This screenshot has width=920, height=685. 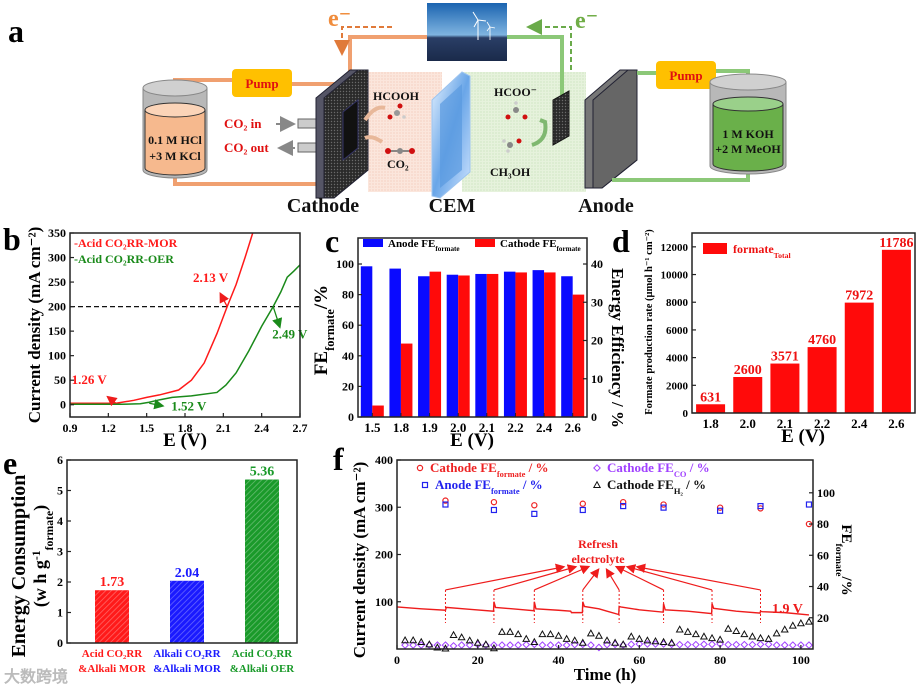 What do you see at coordinates (844, 559) in the screenshot?
I see `y2-axis-label: FEformate/%` at bounding box center [844, 559].